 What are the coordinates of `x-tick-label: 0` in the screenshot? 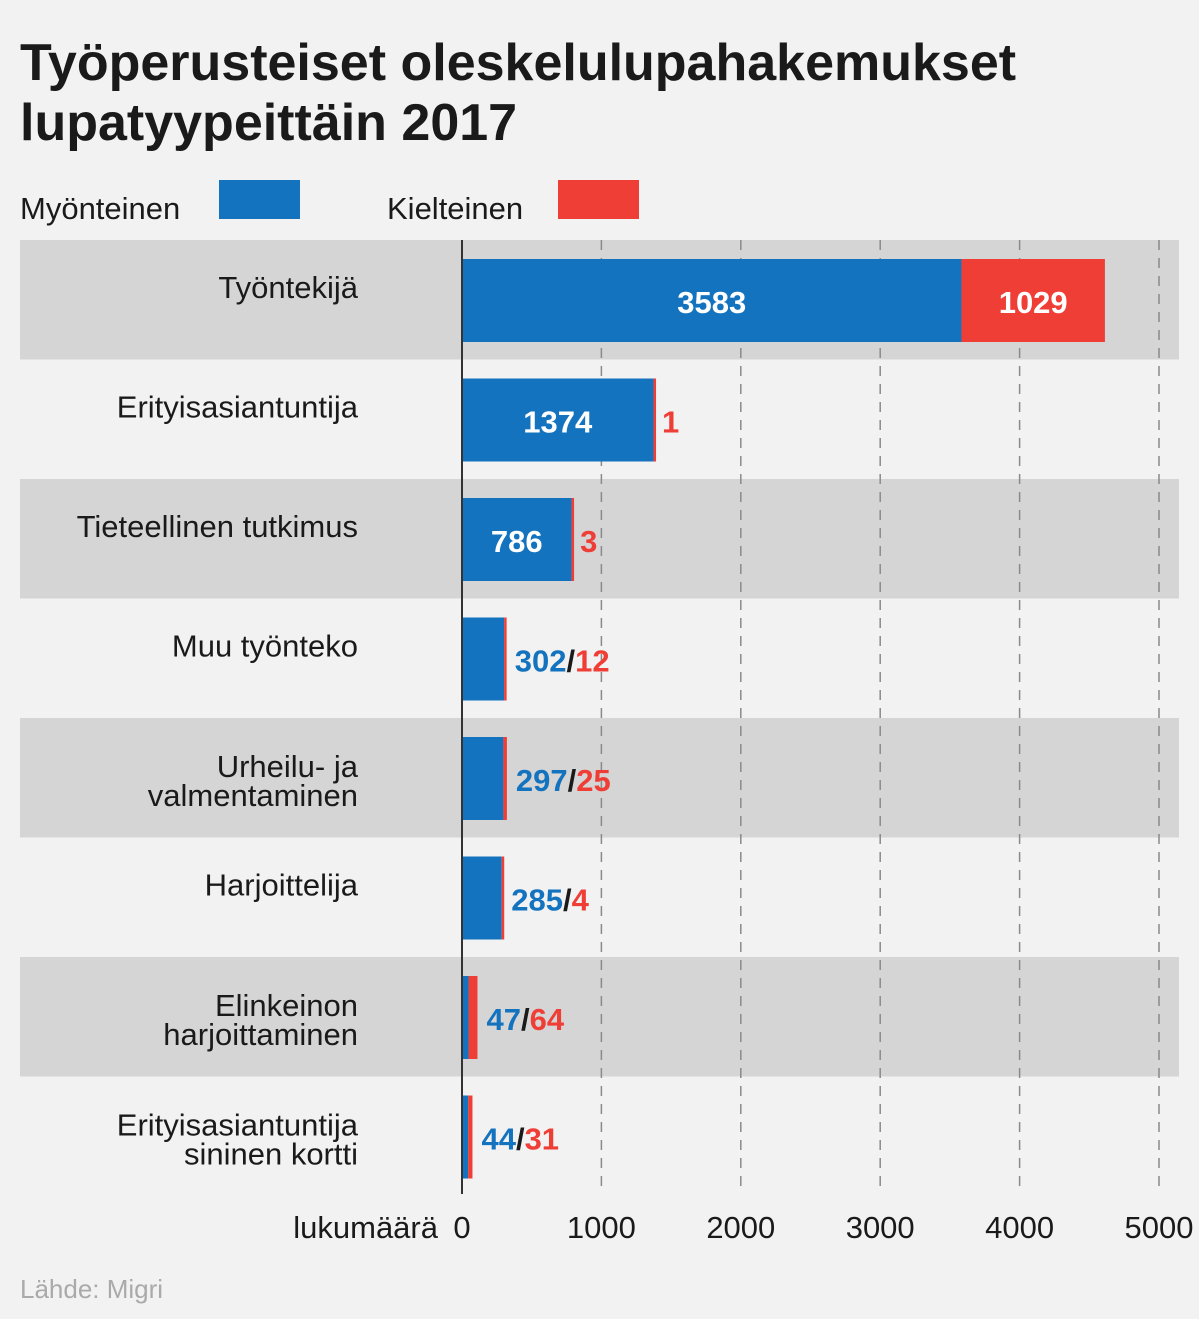 It's located at (461, 1227).